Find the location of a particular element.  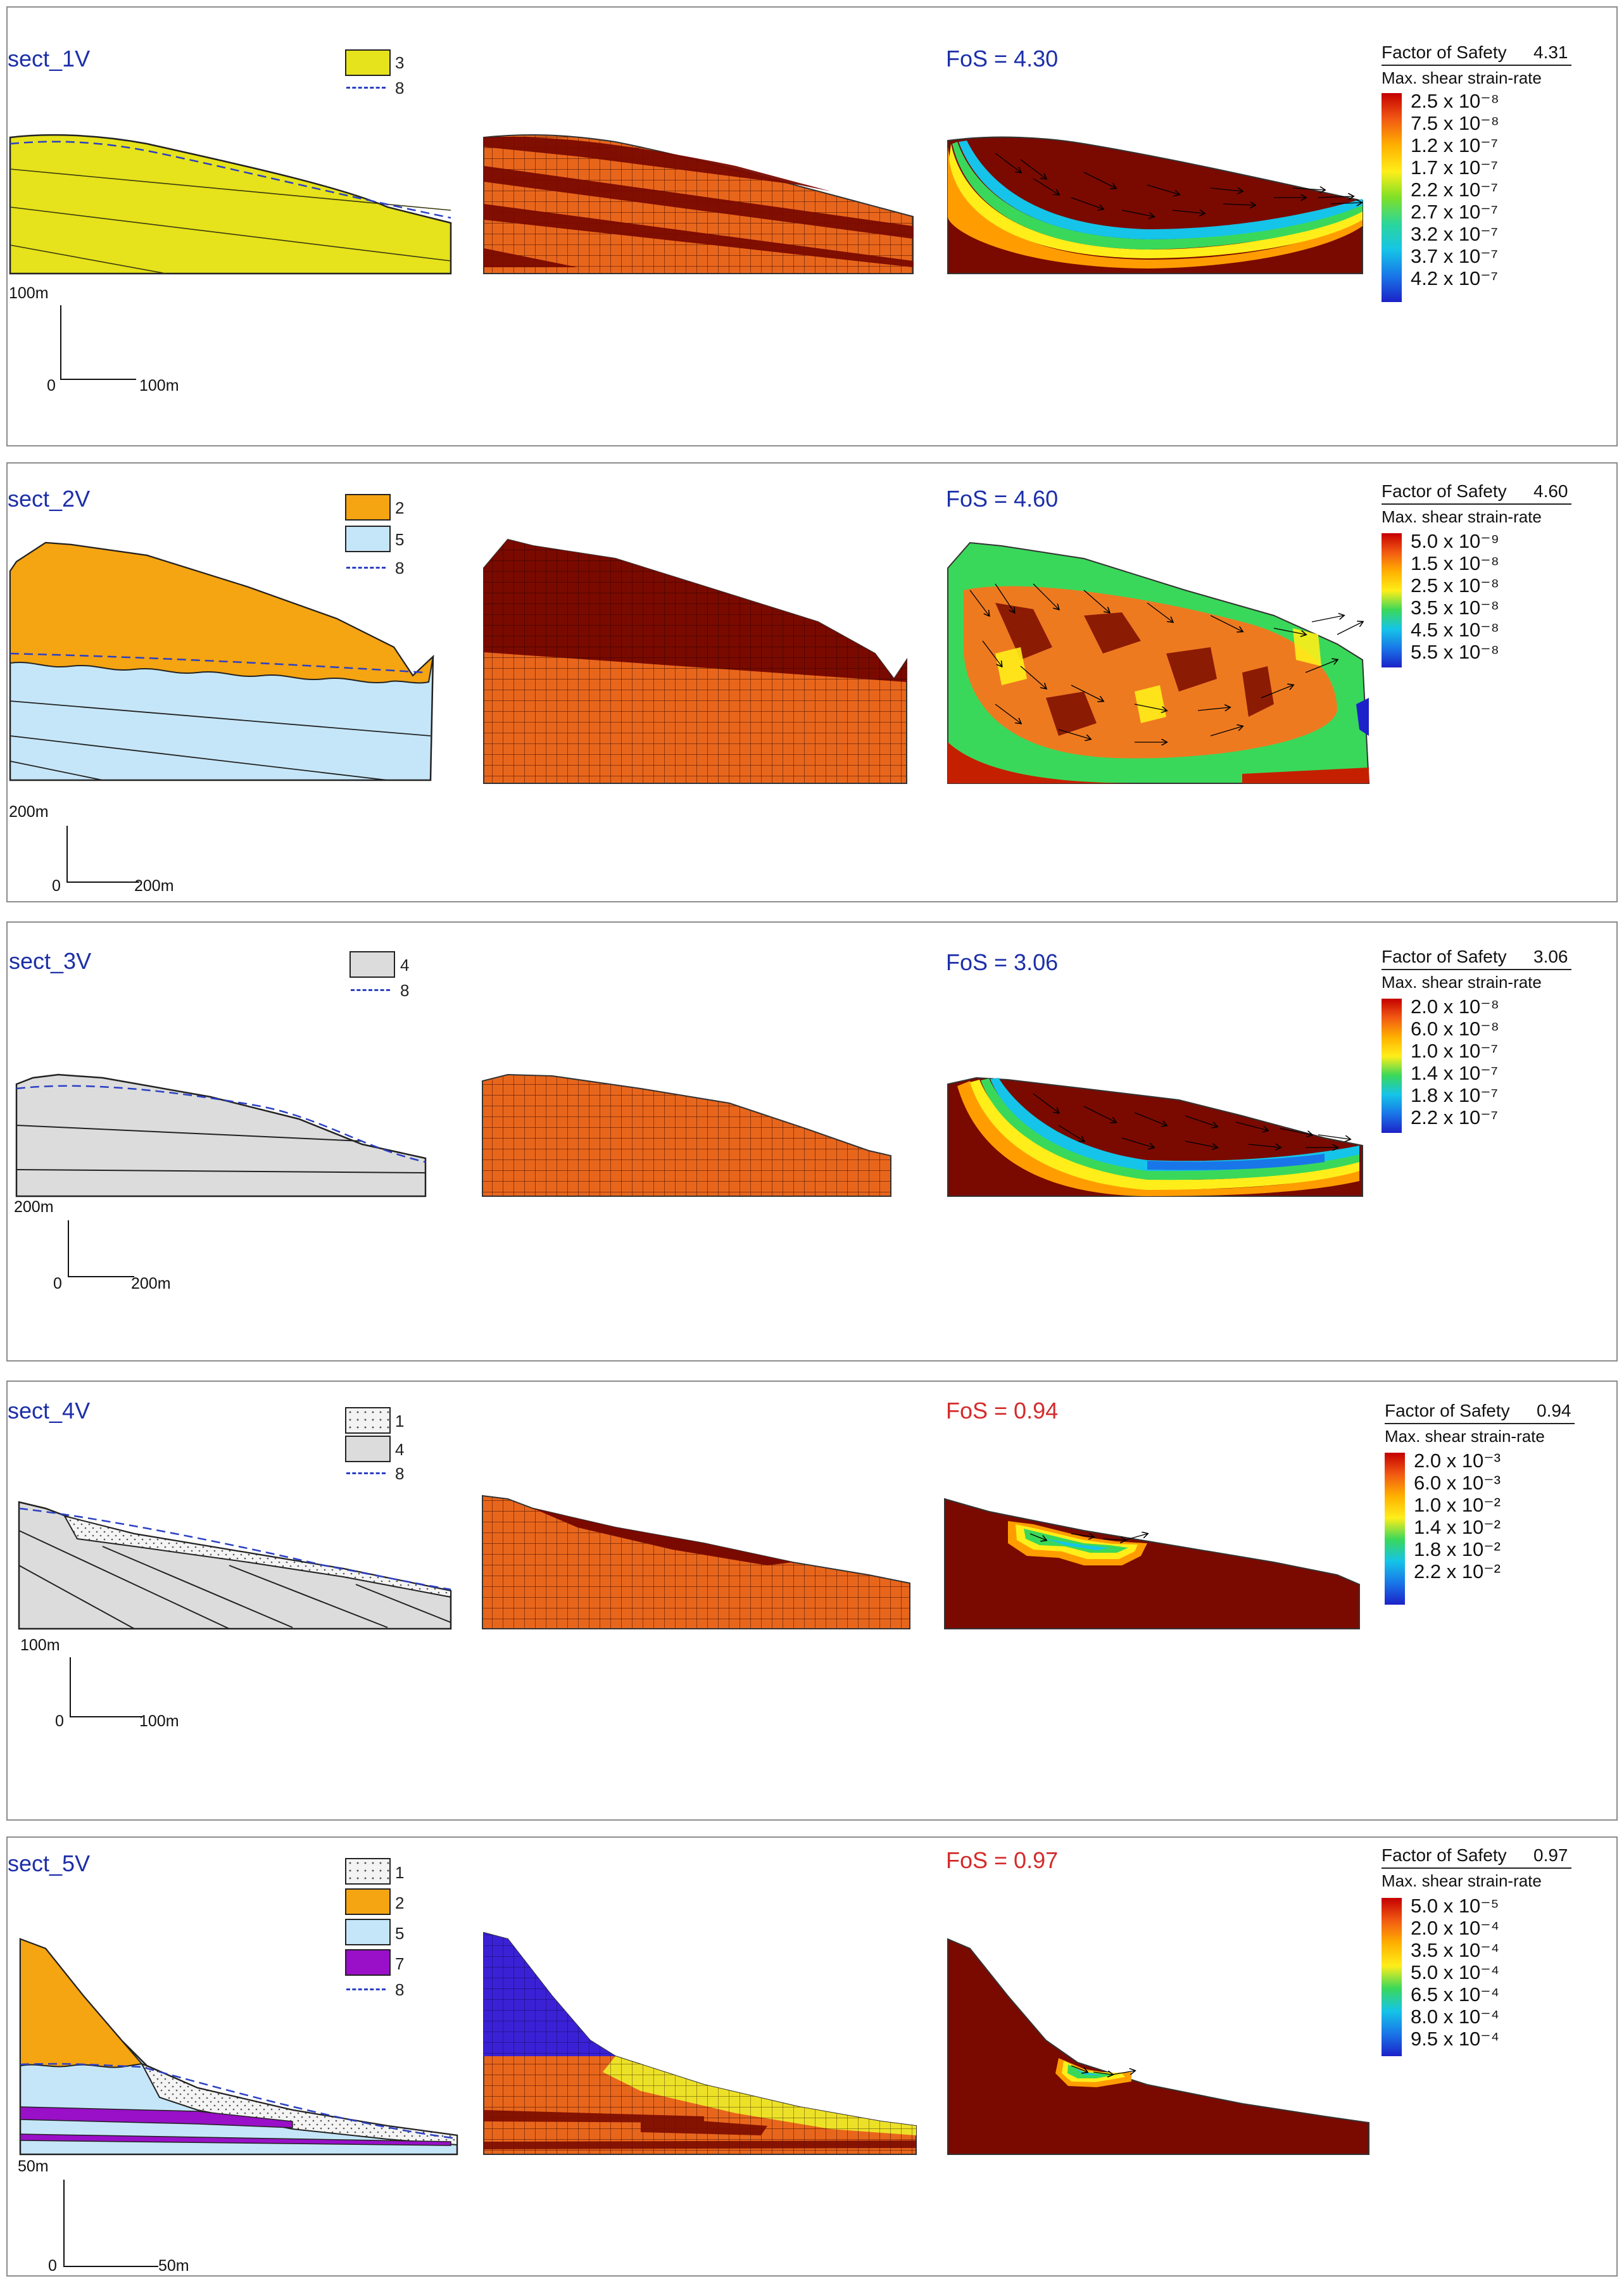

scale-horizontal-label: 100m is located at coordinates (159, 1721).